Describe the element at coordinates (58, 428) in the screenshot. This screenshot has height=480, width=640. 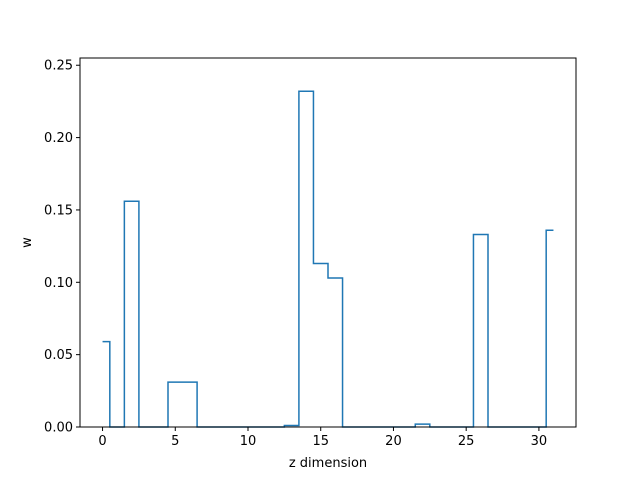
I see `y-tick-label: 0.00` at that location.